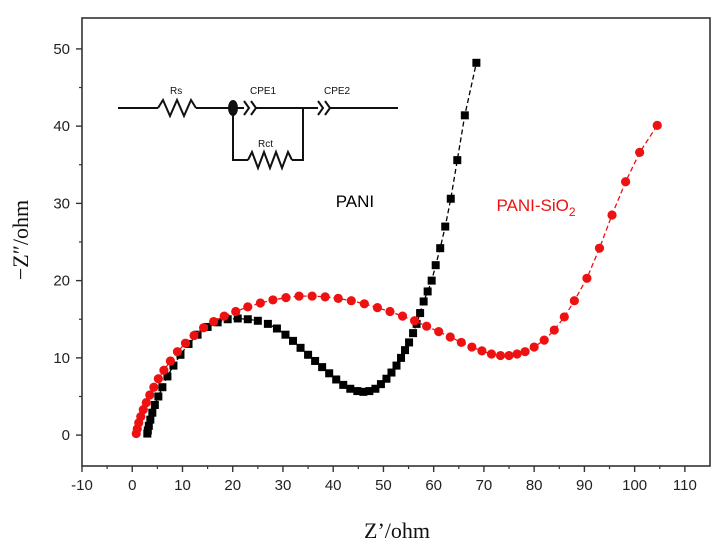 This screenshot has height=550, width=714. What do you see at coordinates (254, 108) in the screenshot?
I see `cpe1-symbol-right` at bounding box center [254, 108].